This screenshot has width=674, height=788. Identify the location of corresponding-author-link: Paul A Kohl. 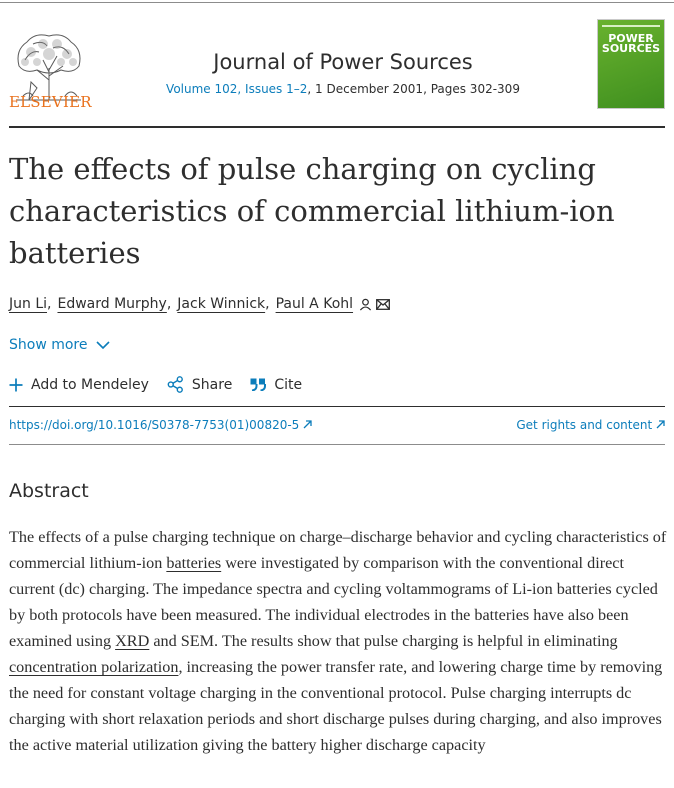
(333, 304).